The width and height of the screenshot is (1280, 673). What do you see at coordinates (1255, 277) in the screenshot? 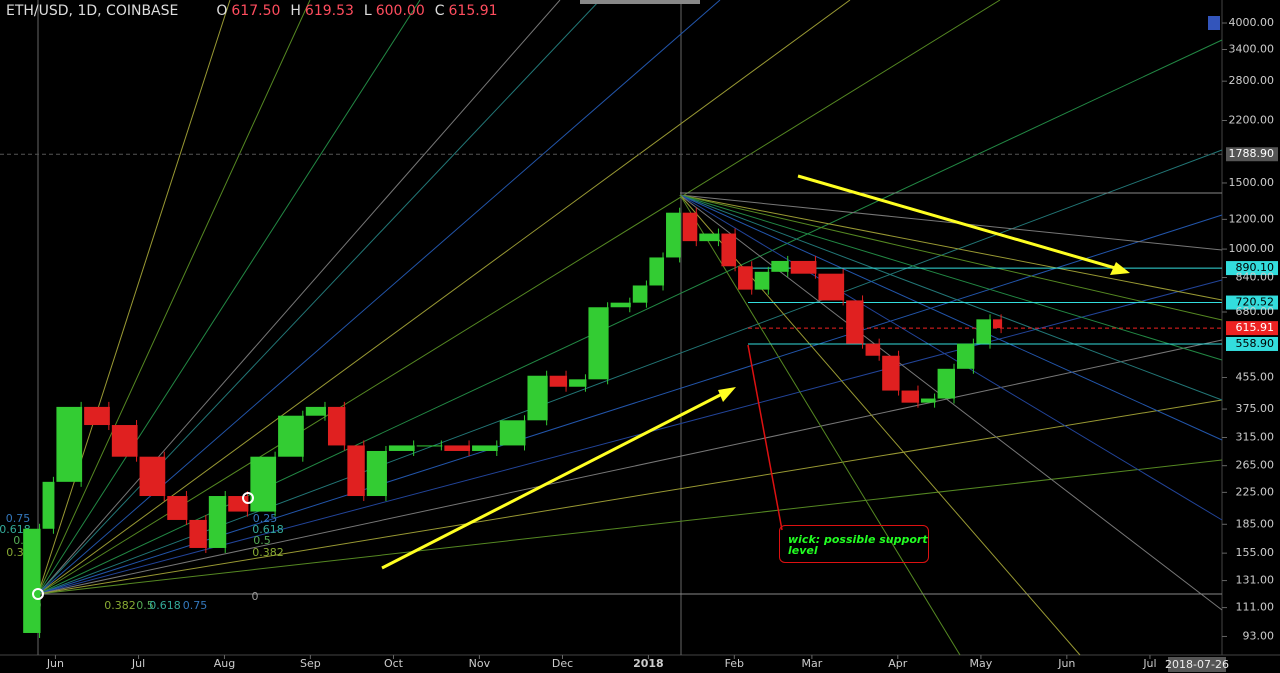
I see `y-tick-label: 840.00` at bounding box center [1255, 277].